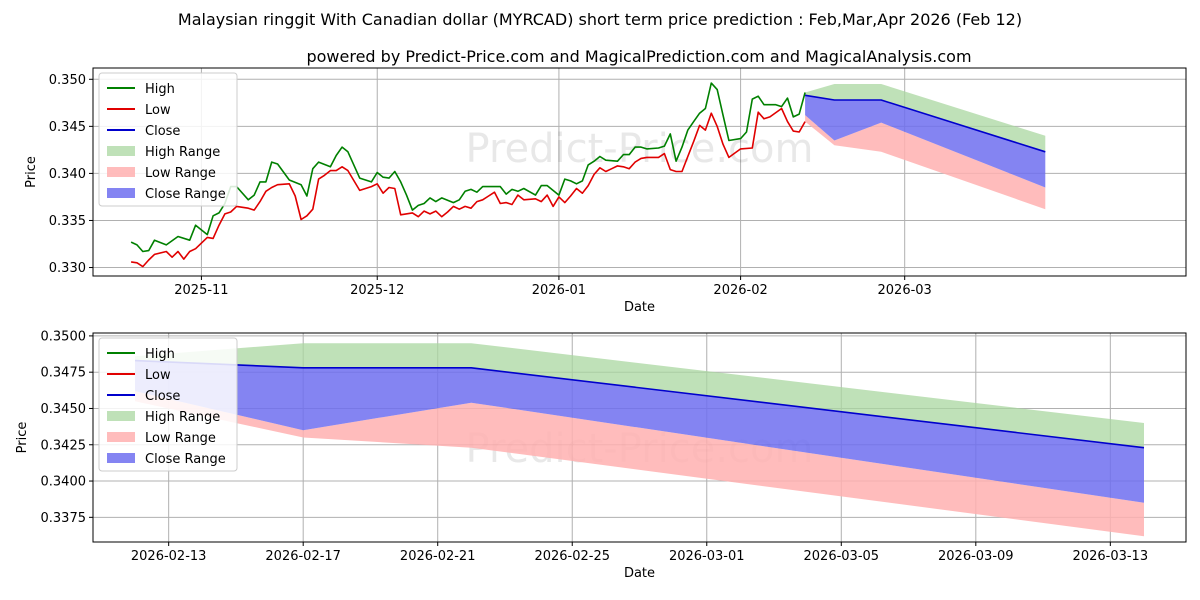  I want to click on high-range-area, so click(925, 118).